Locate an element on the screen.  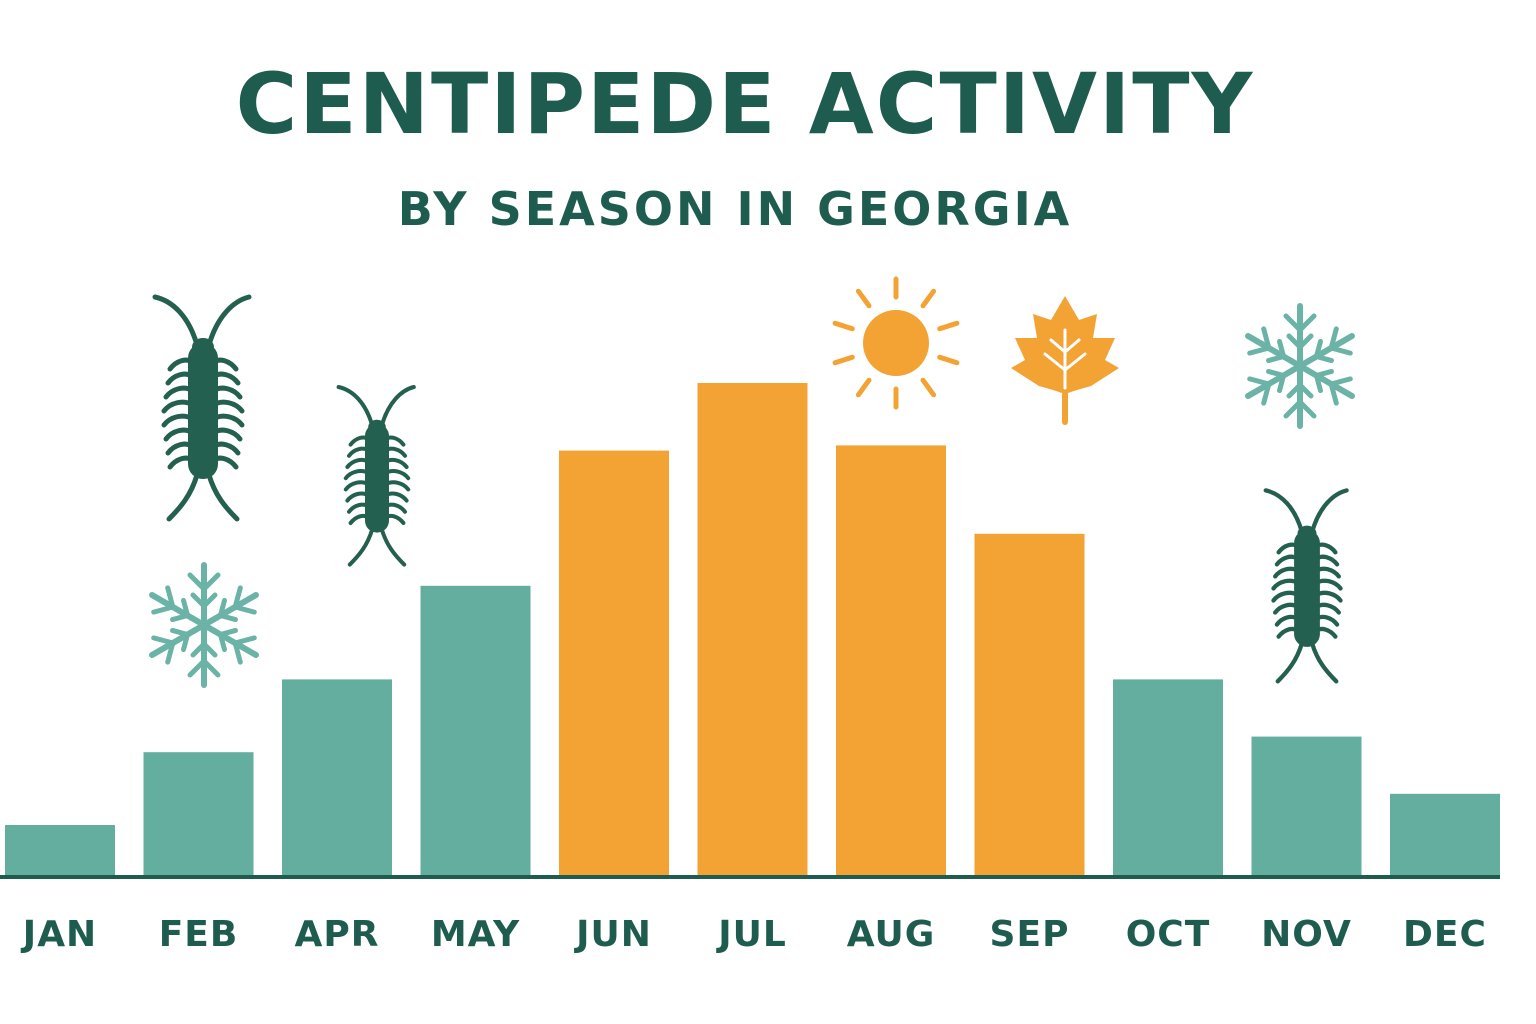
leaf-icon is located at coordinates (1065, 360).